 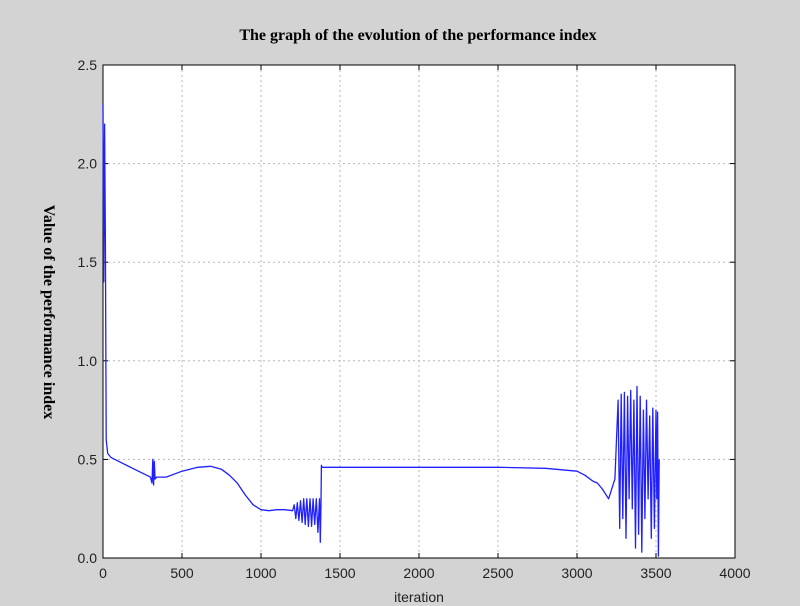 I want to click on x-axis-label: iteration, so click(x=419, y=597).